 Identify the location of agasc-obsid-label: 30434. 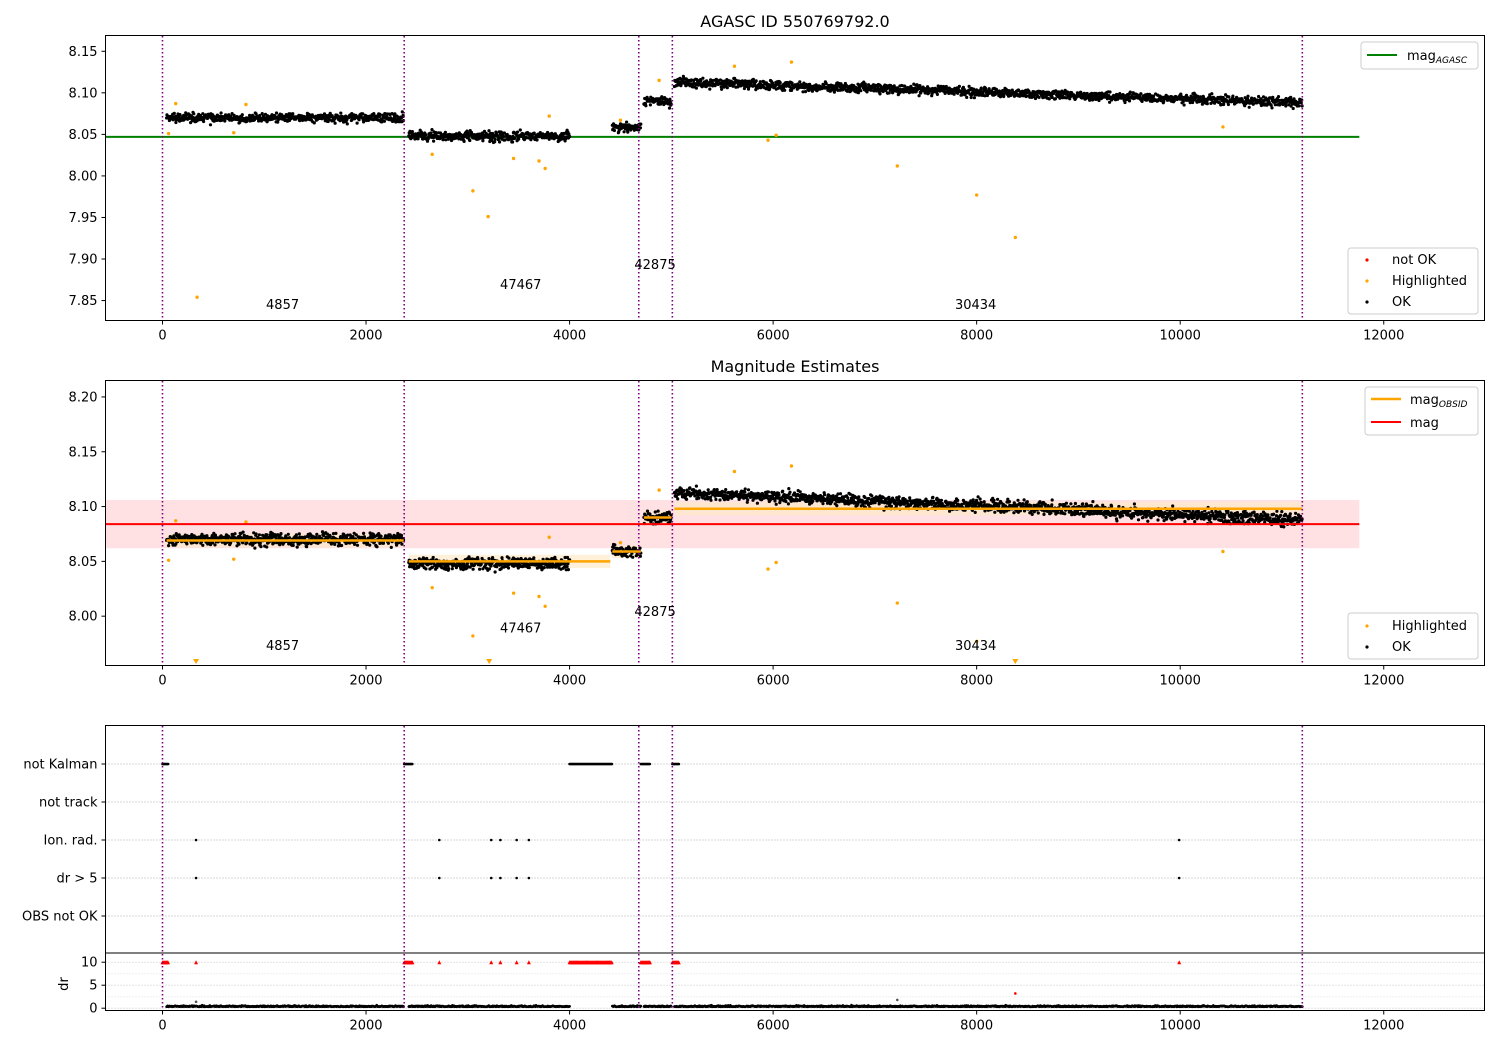
(975, 305).